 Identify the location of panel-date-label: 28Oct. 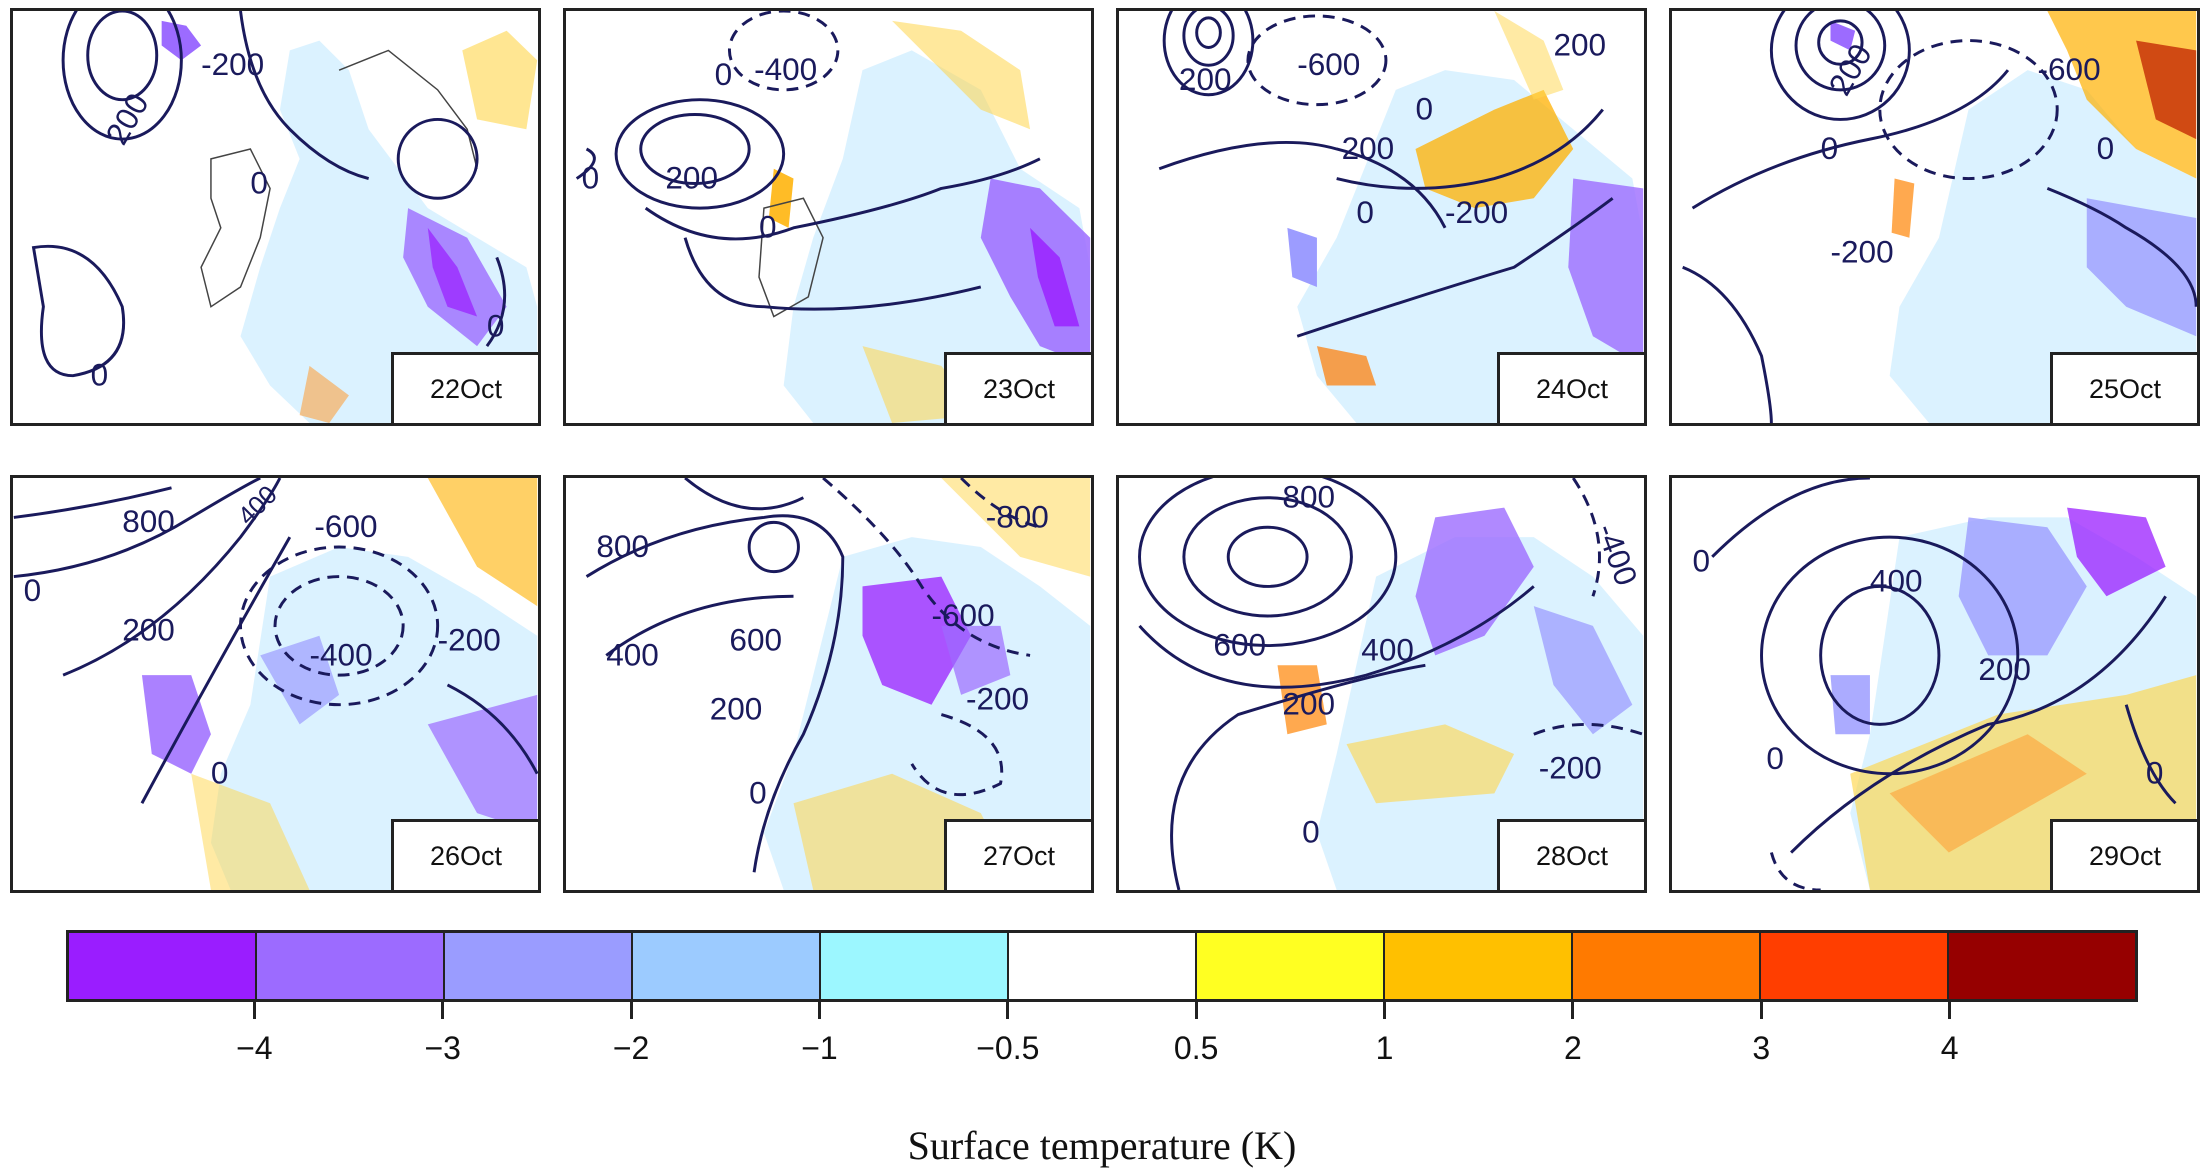
(1570, 854).